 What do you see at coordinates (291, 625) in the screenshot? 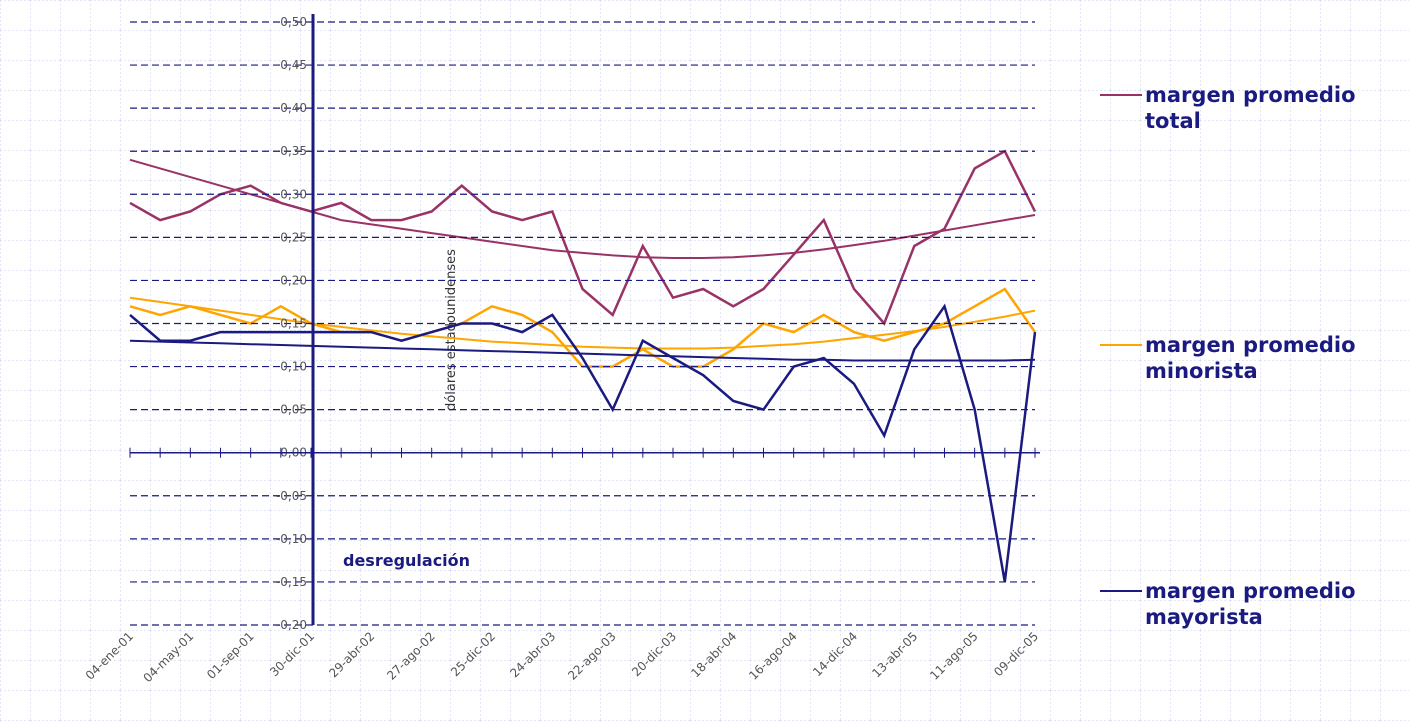
I see `y-tick-label: -0,20` at bounding box center [291, 625].